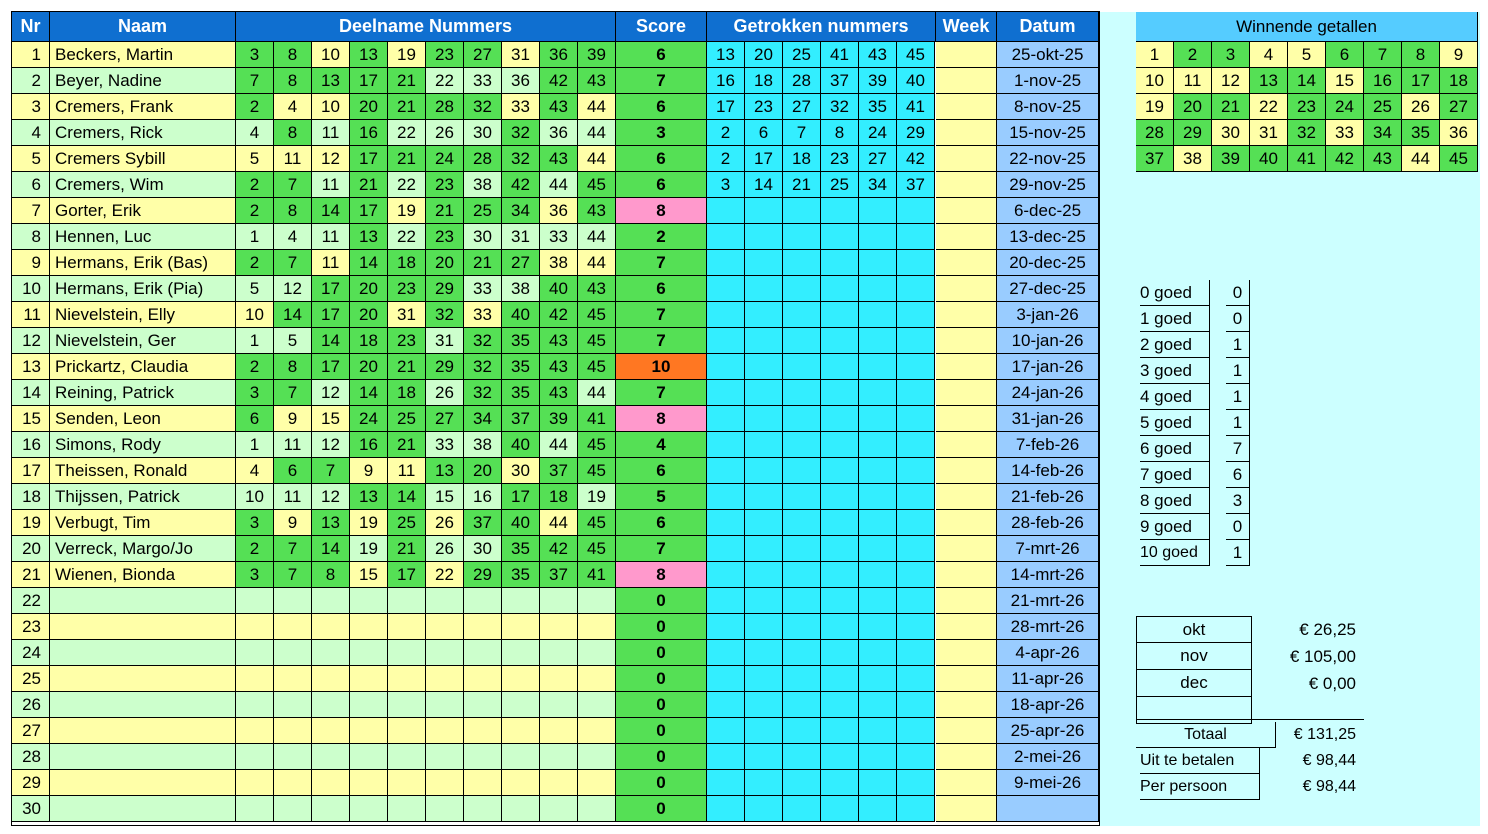  I want to click on number-cell: 1, so click(255, 341).